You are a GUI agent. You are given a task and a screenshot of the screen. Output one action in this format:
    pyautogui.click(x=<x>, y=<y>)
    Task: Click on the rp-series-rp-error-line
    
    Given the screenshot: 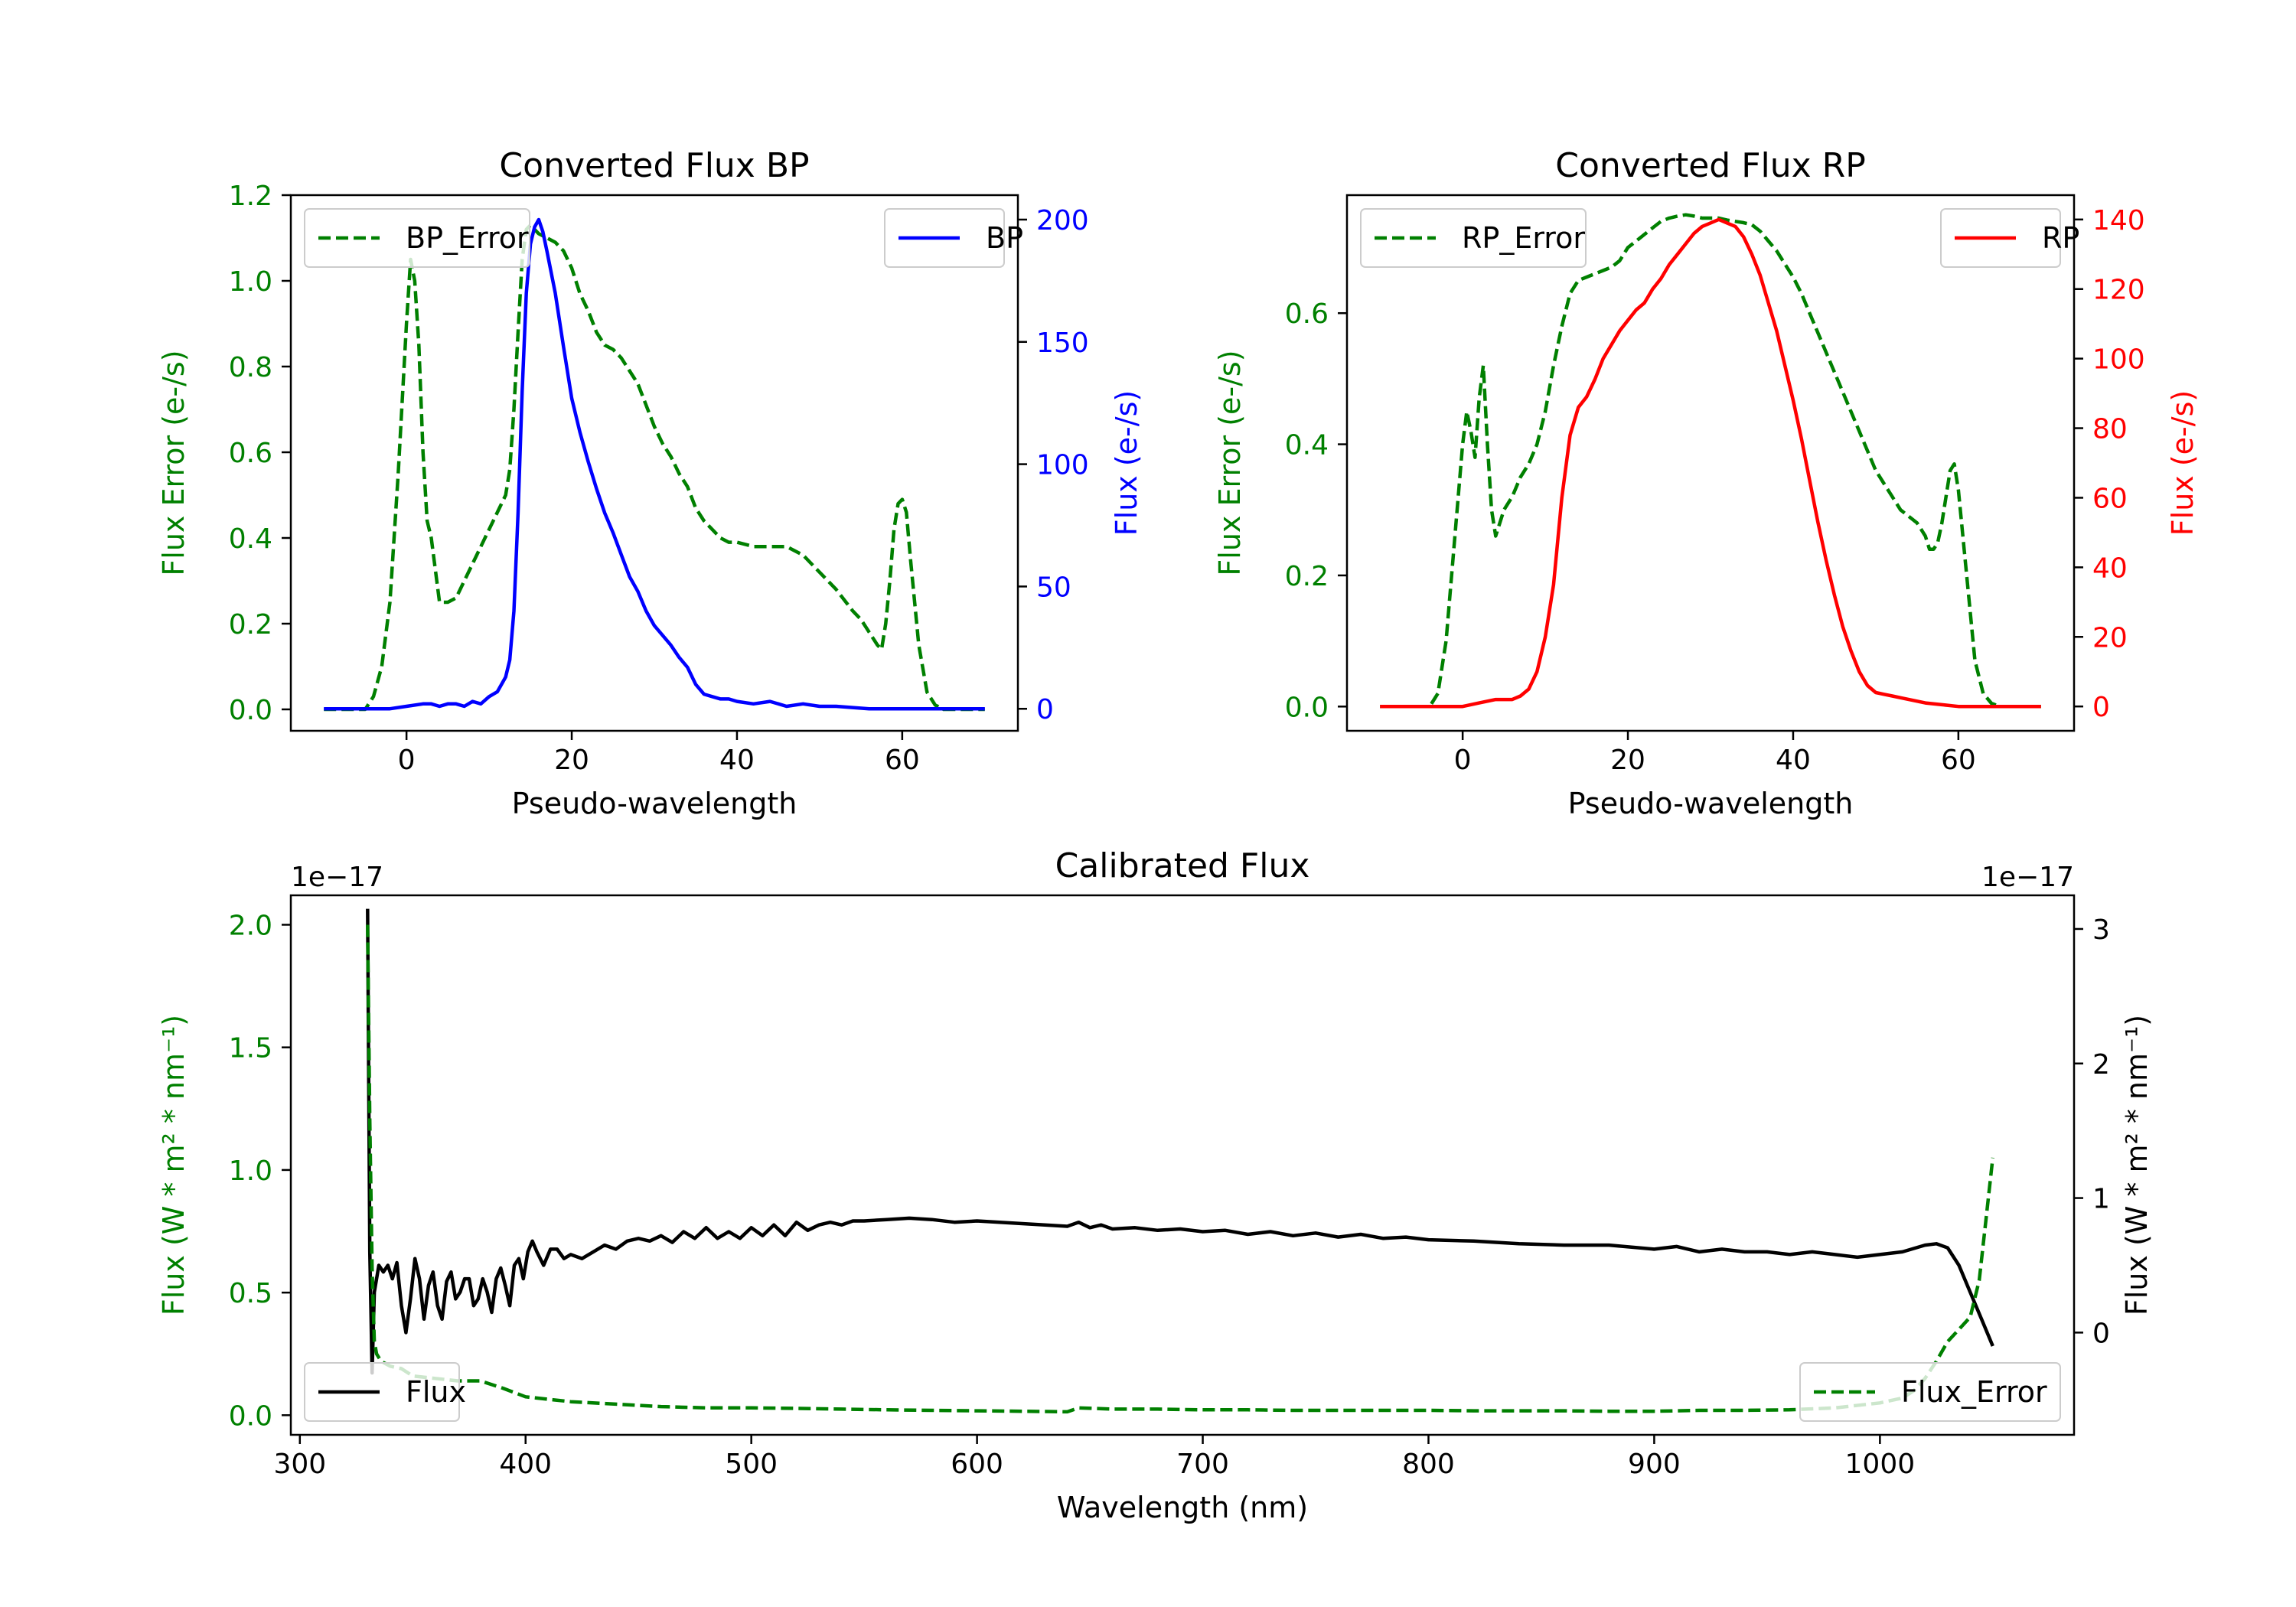 What is the action you would take?
    pyautogui.click(x=1710, y=461)
    